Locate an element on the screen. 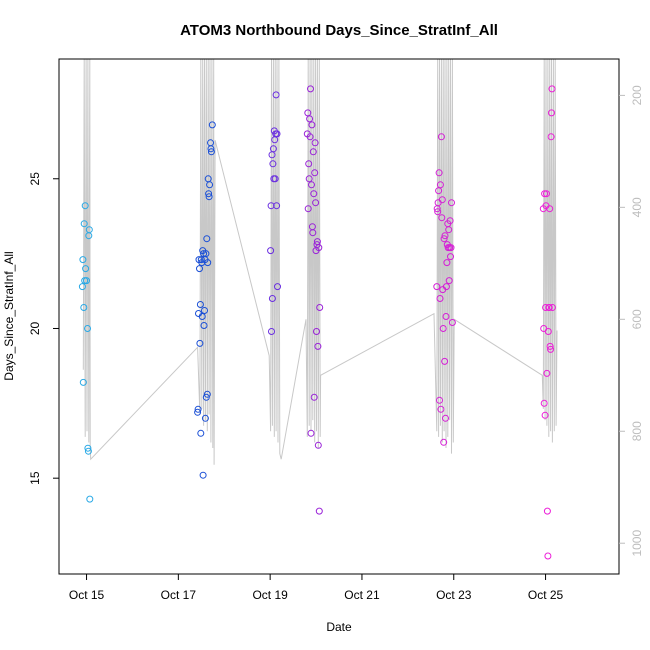  x-axis: Oct 15 Oct 17 Oct 19 Oct 21 Oct 23 Oct 25 is located at coordinates (316, 588).